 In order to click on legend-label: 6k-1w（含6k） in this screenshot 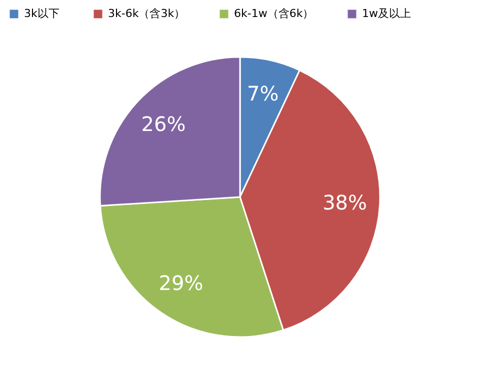, I will do `click(274, 13)`.